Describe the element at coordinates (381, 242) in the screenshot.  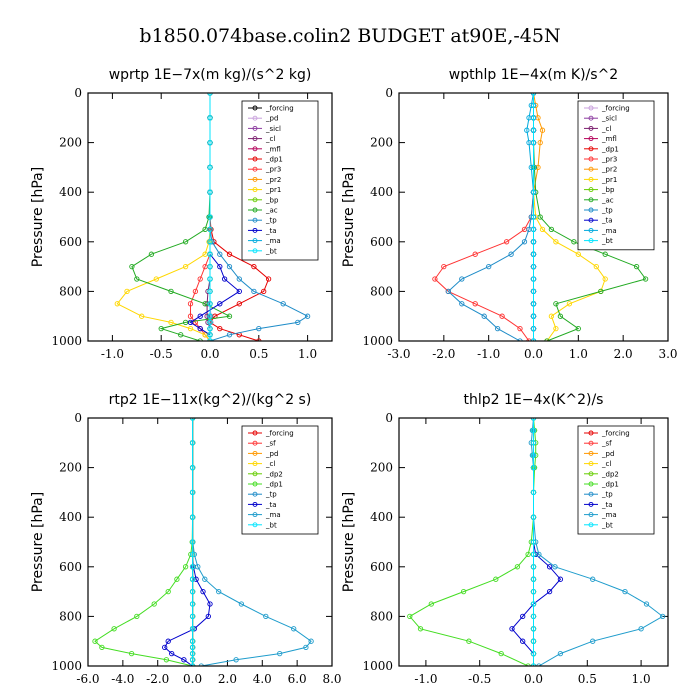
I see `y-tick-label: 600` at that location.